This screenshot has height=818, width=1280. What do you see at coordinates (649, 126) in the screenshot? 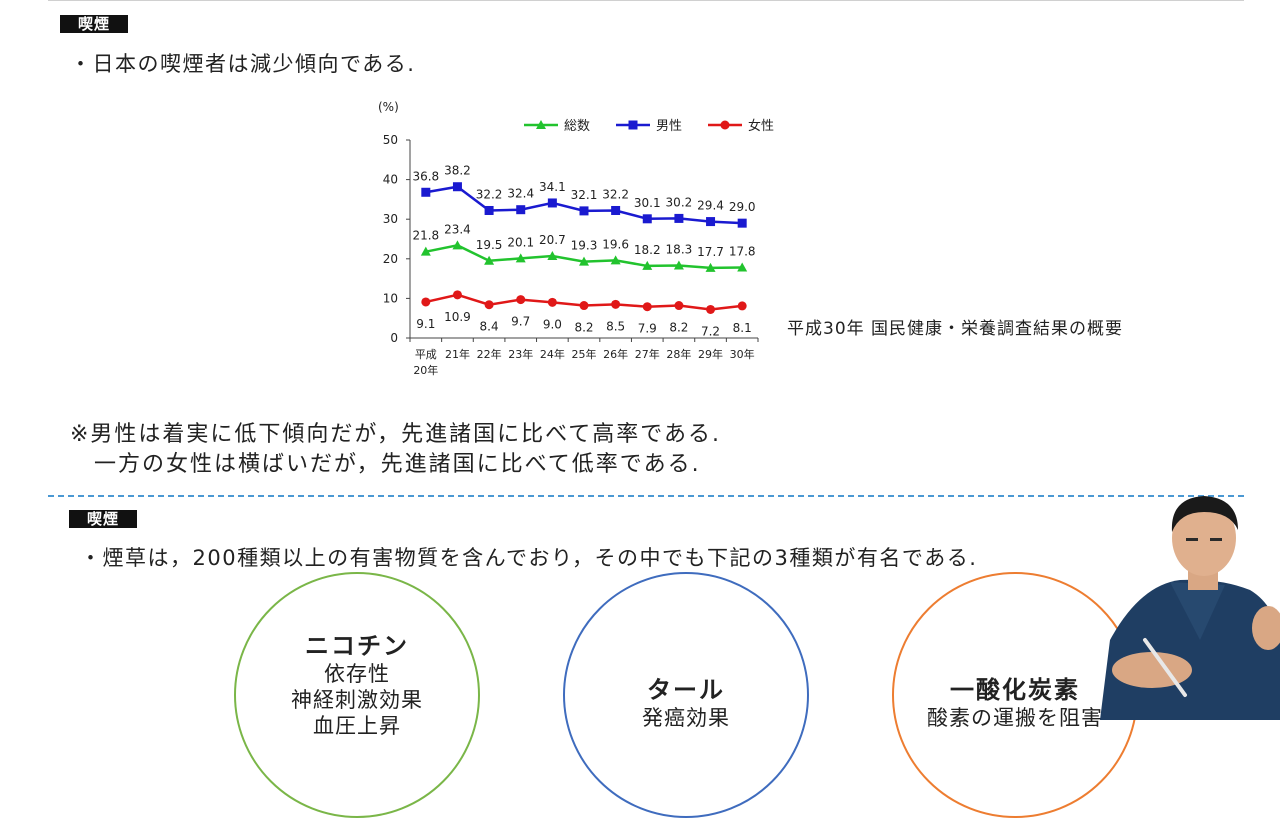
I see `chart-legend: 総数 男性 女性` at bounding box center [649, 126].